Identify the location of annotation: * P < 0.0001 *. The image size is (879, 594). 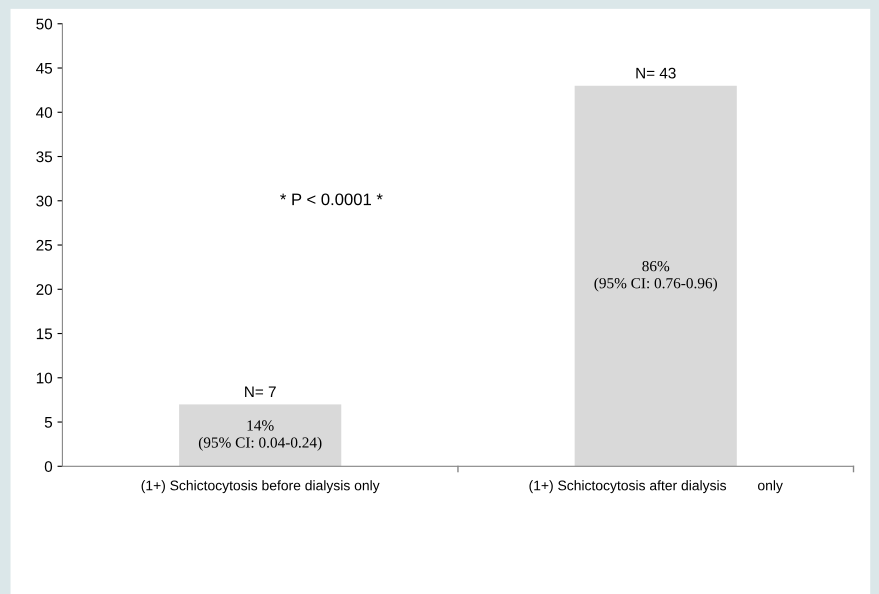
(331, 199).